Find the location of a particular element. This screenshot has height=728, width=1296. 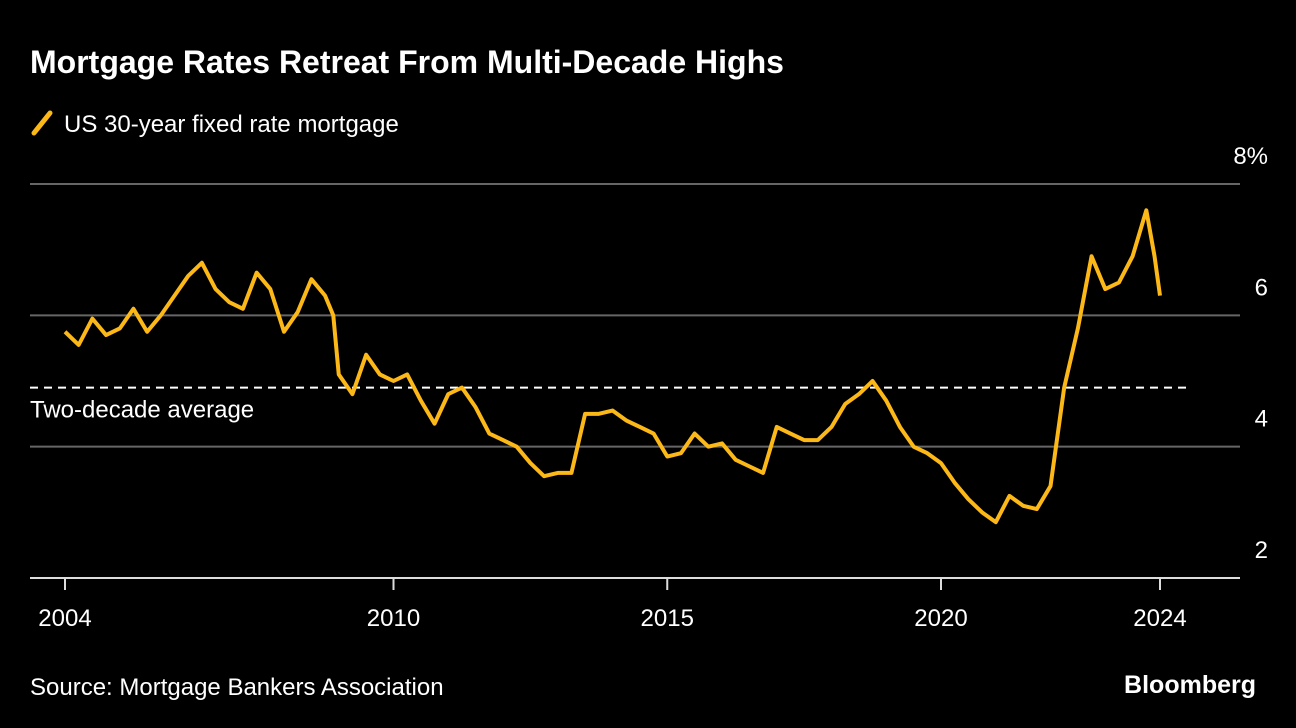

legend-swatch is located at coordinates (42, 123).